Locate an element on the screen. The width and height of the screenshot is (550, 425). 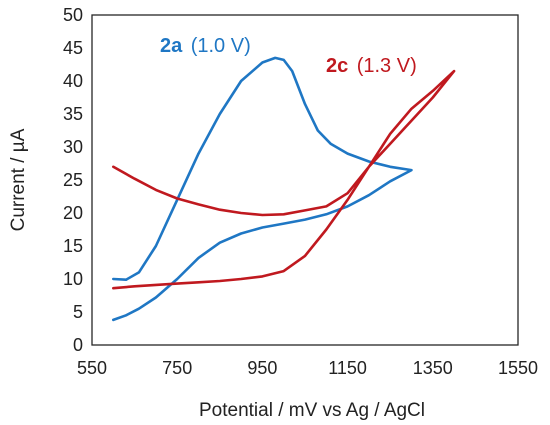
y-tick-label: 35 is located at coordinates (73, 114).